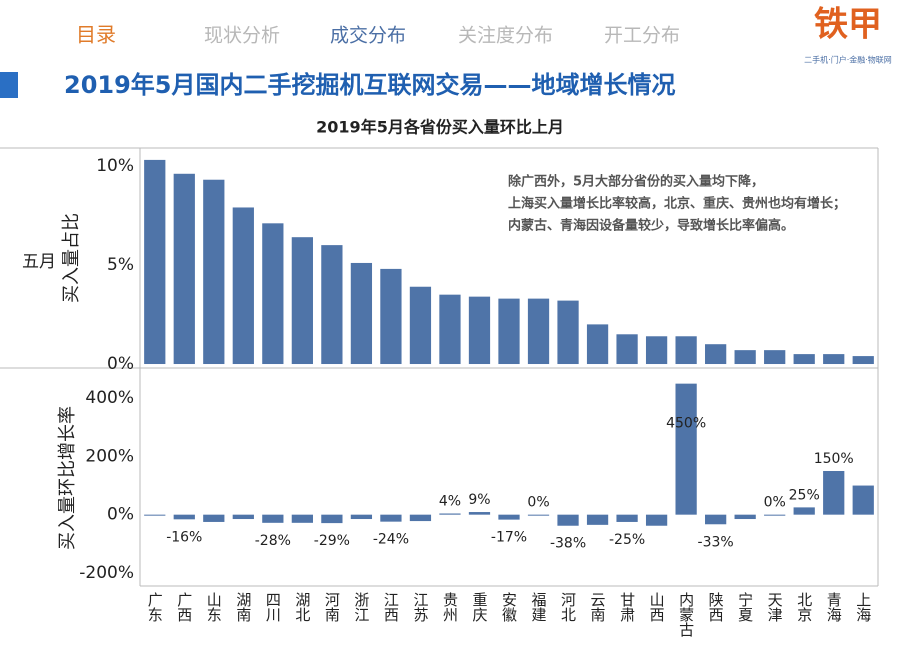  What do you see at coordinates (214, 607) in the screenshot?
I see `x-tick-label: 山东` at bounding box center [214, 607].